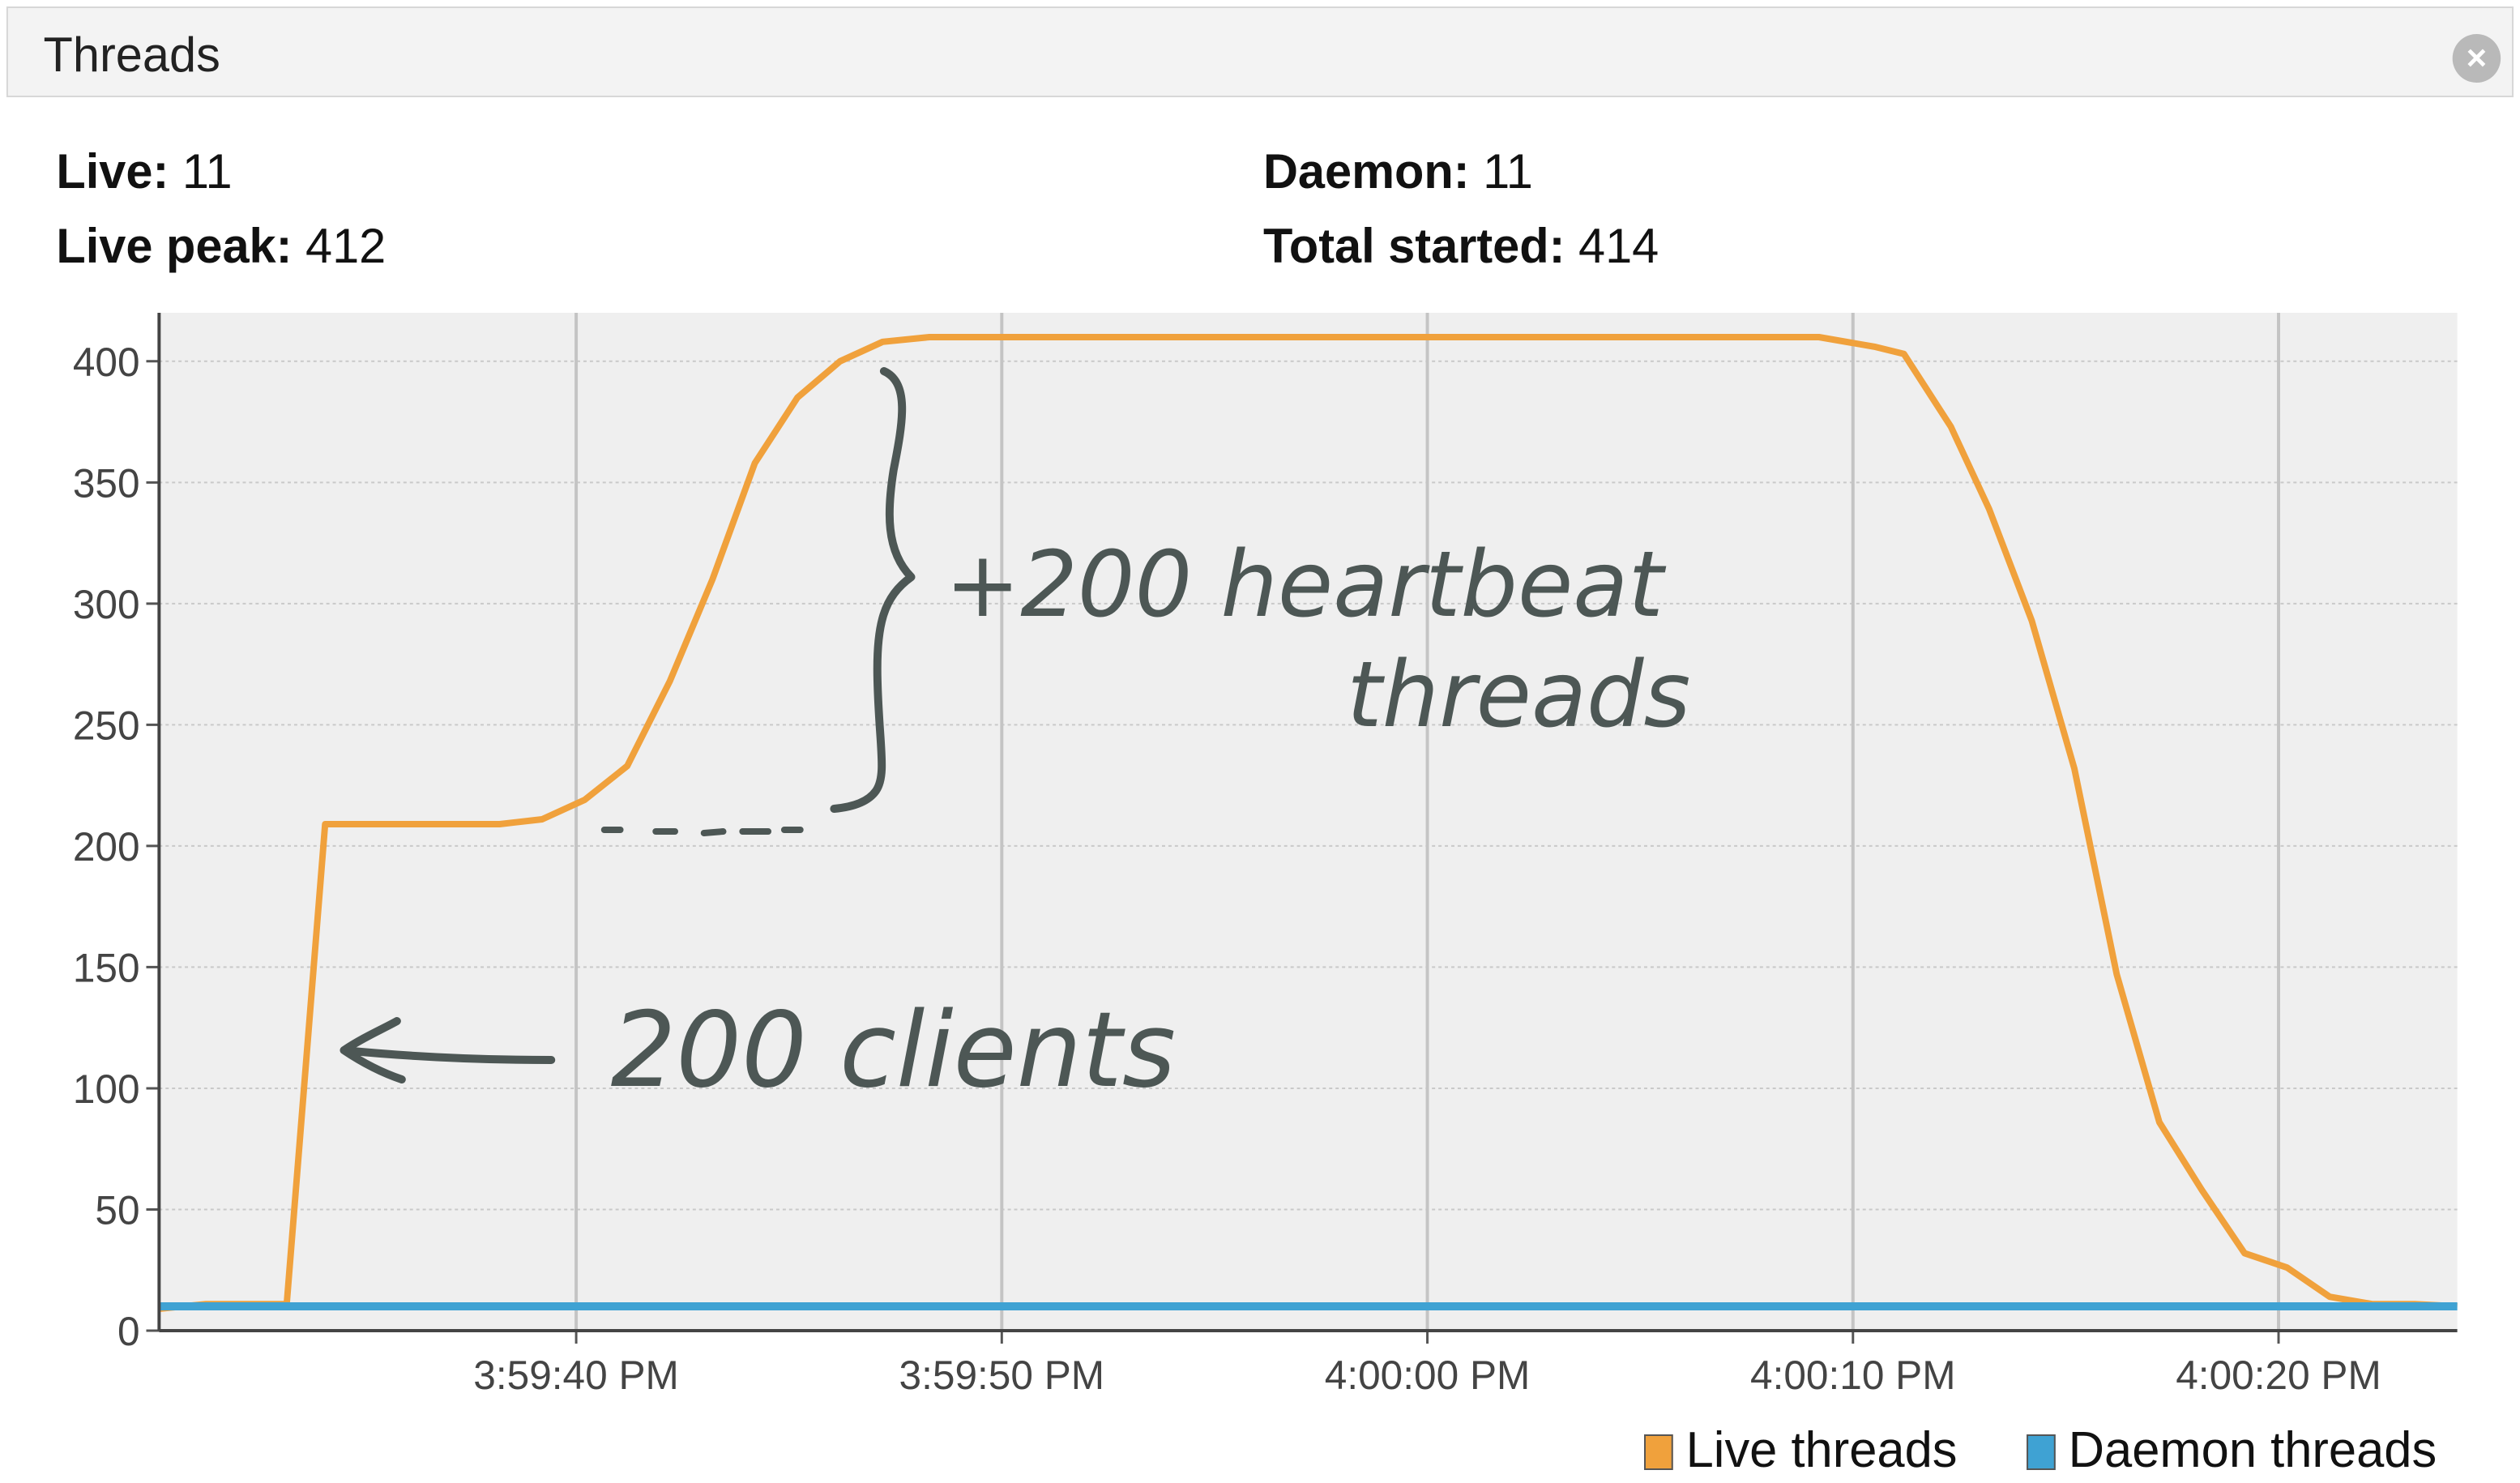 This screenshot has width=2520, height=1483. What do you see at coordinates (113, 172) in the screenshot?
I see `live-label: Live:` at bounding box center [113, 172].